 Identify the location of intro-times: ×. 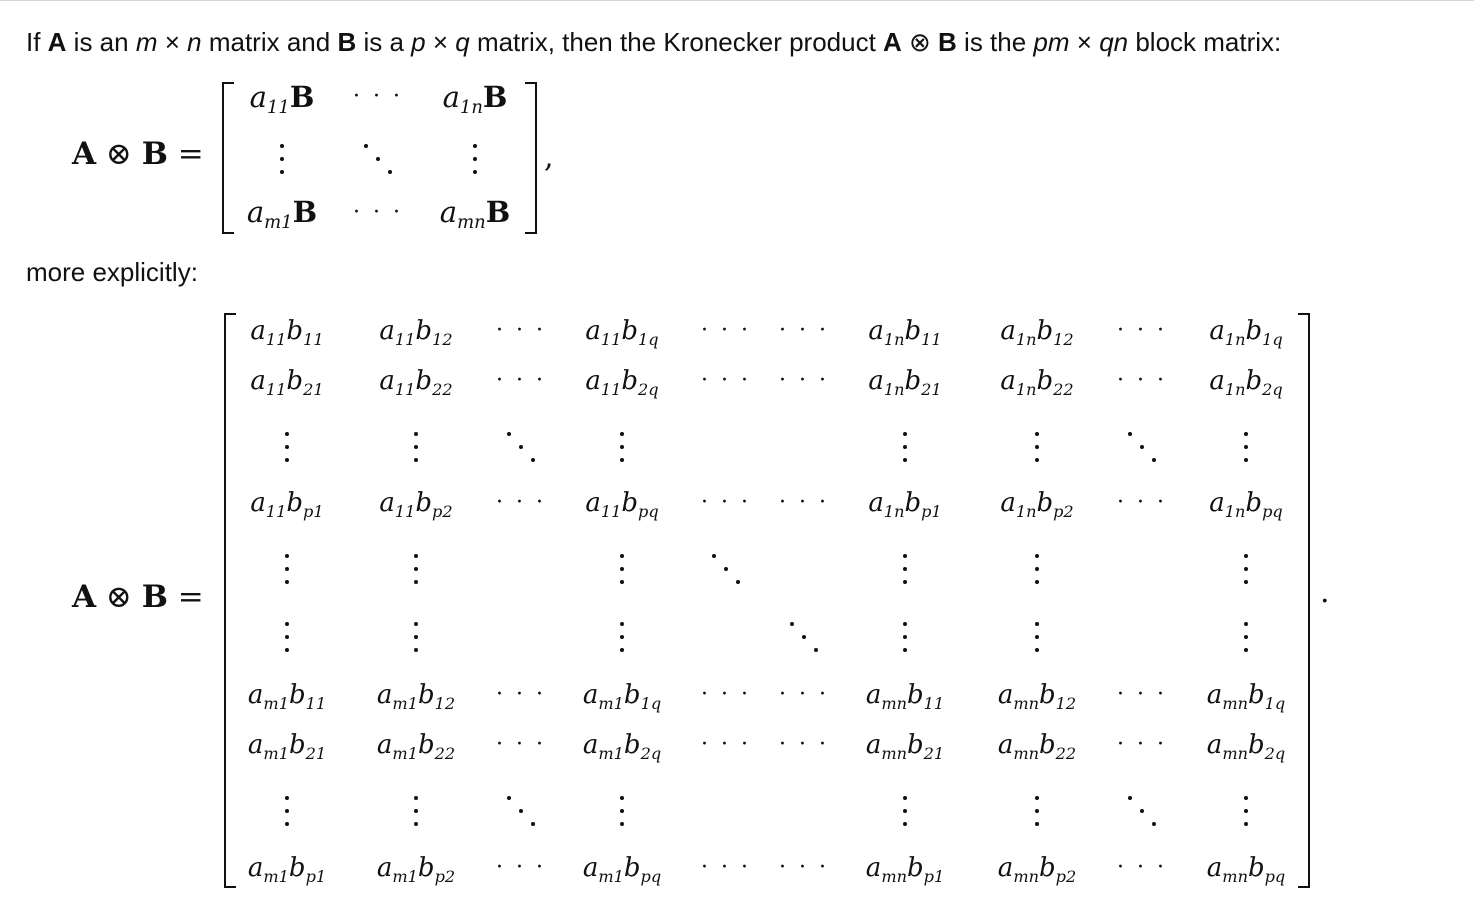
(1084, 42).